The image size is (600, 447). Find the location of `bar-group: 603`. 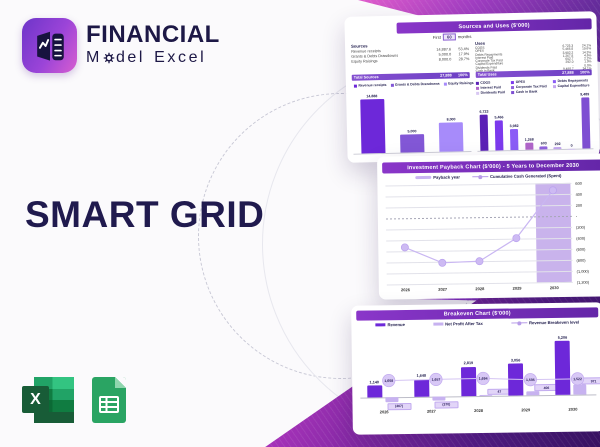

bar-group: 603 is located at coordinates (543, 145).